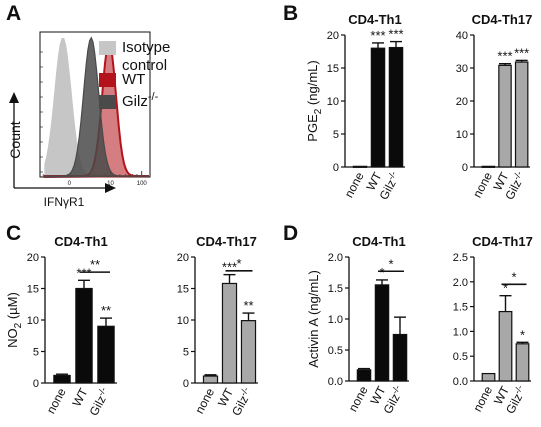  I want to click on y-tick-label: 30, so click(462, 69).